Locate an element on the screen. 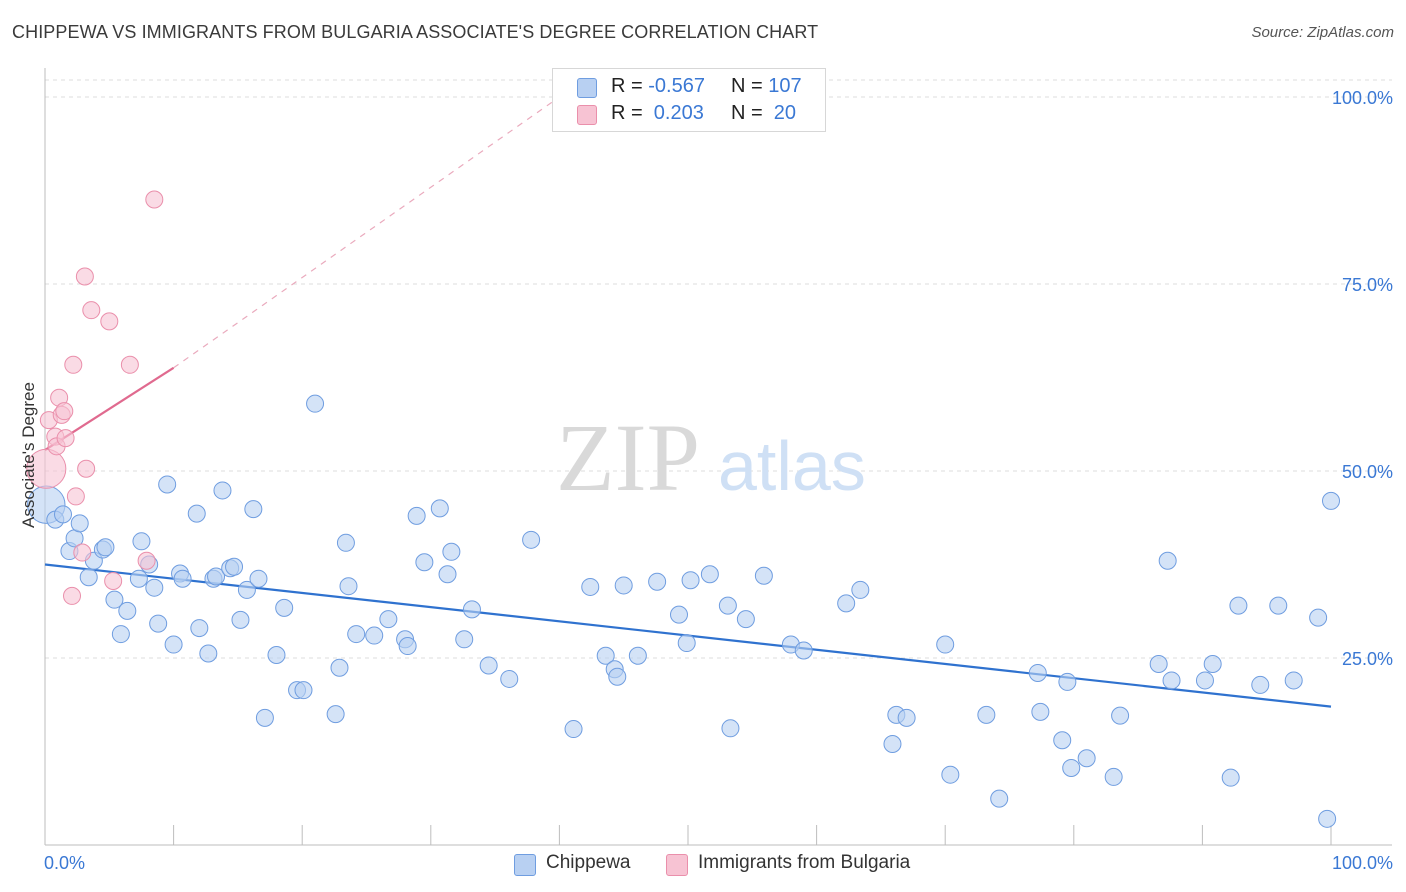  trend-line-bulgaria-extended is located at coordinates (366, 232).